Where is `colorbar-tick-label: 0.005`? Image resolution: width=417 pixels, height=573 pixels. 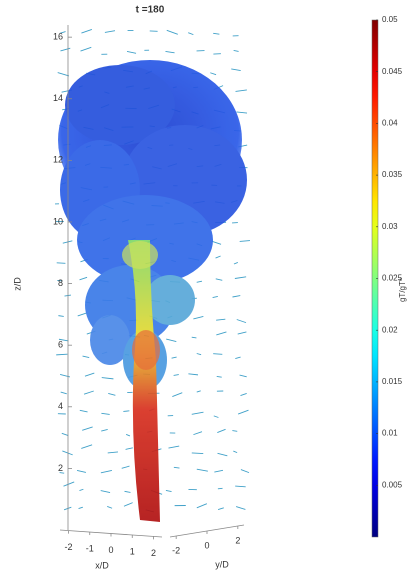 colorbar-tick-label: 0.005 is located at coordinates (392, 484).